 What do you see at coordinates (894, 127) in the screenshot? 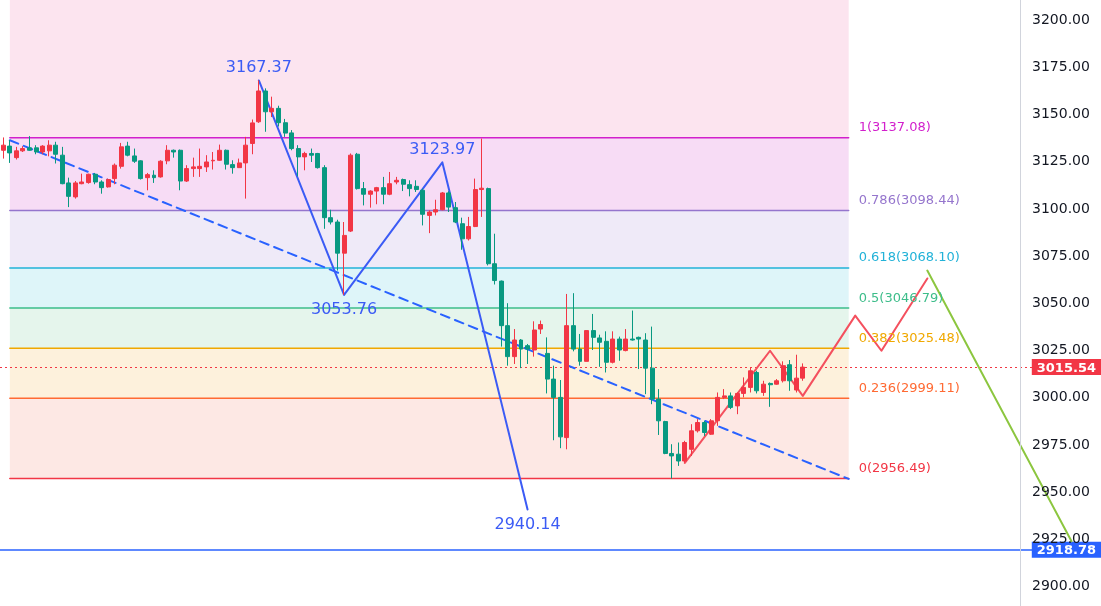
I see `series-label: 1(3137.08)` at bounding box center [894, 127].